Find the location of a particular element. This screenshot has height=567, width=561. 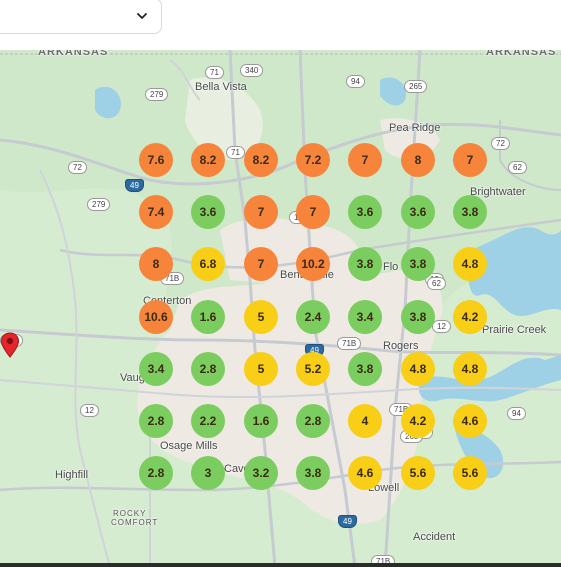

grid-marker: 2.4 is located at coordinates (313, 317).